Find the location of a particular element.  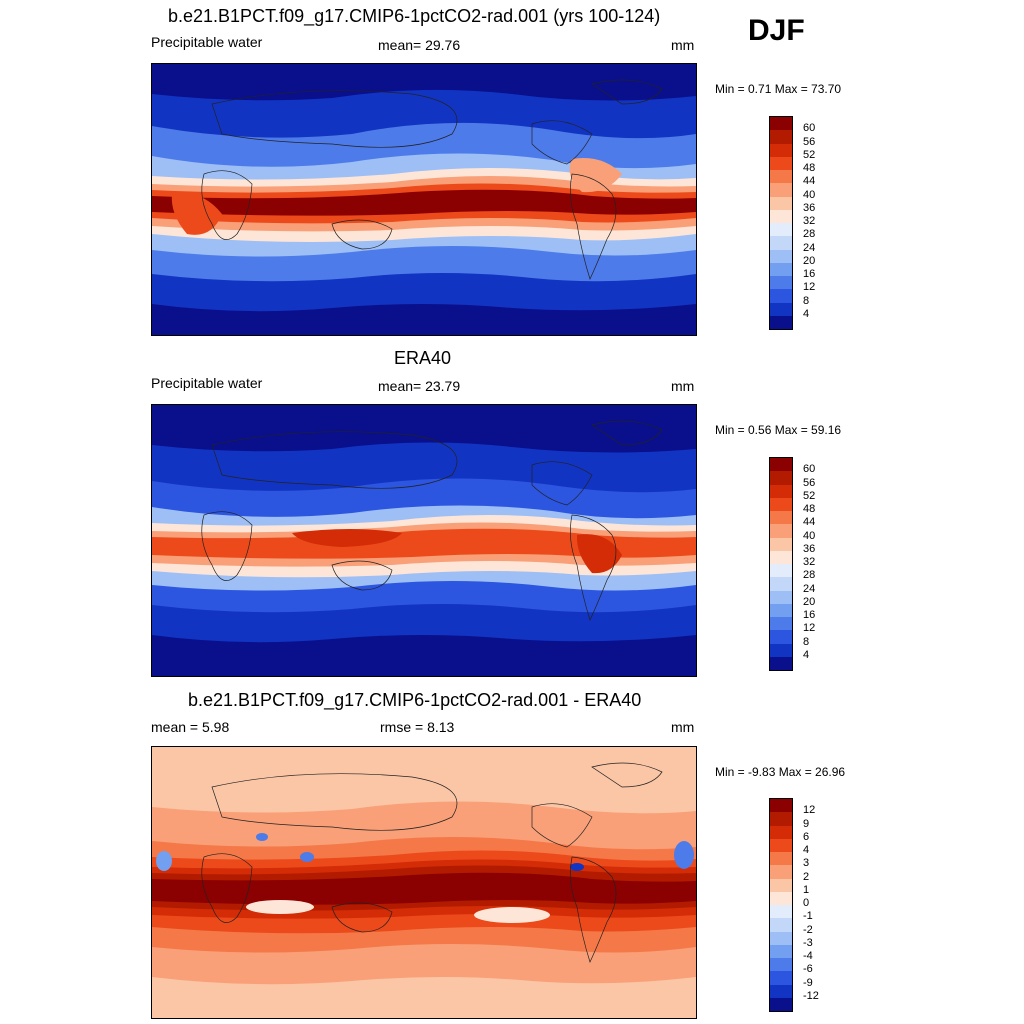

colorbar-tick-label: -3 is located at coordinates (808, 942).